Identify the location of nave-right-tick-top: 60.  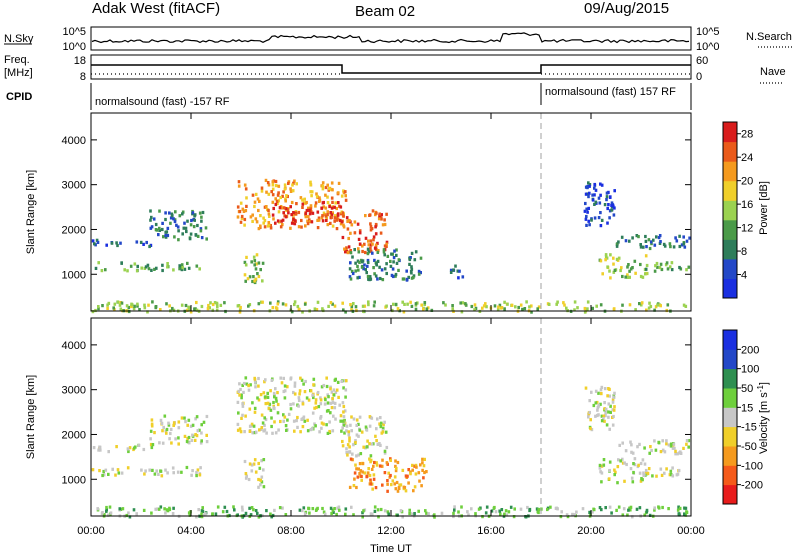
(702, 61).